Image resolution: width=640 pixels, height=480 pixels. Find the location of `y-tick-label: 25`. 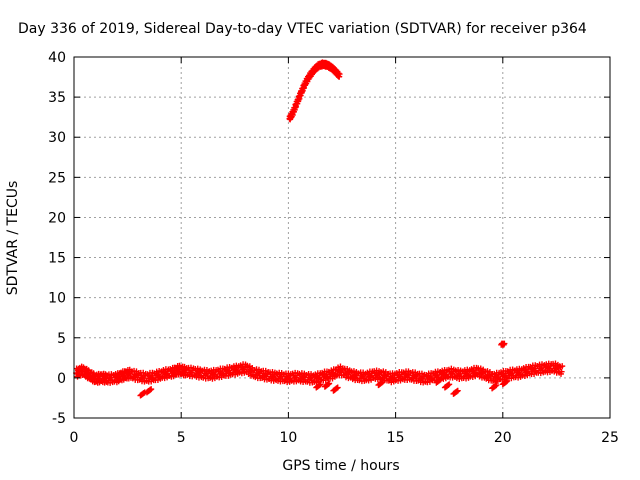

y-tick-label: 25 is located at coordinates (57, 178).